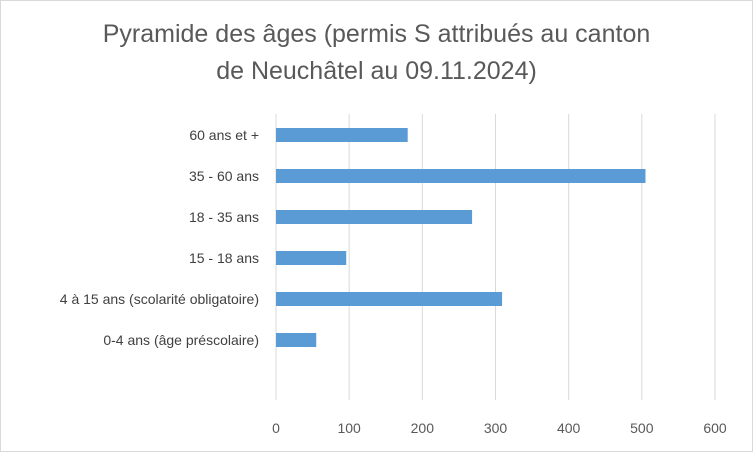  What do you see at coordinates (642, 428) in the screenshot?
I see `x-tick-label-500: 500` at bounding box center [642, 428].